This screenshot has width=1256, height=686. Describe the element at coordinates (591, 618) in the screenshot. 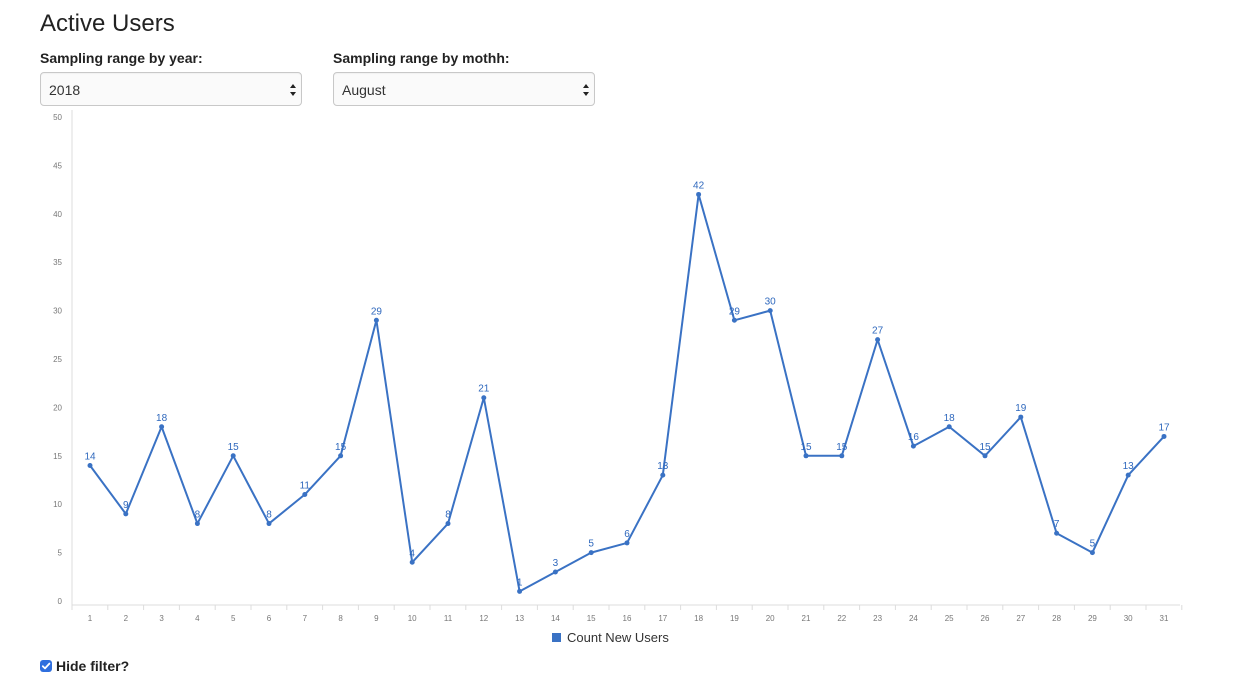

I see `x-tick-label: 15` at that location.